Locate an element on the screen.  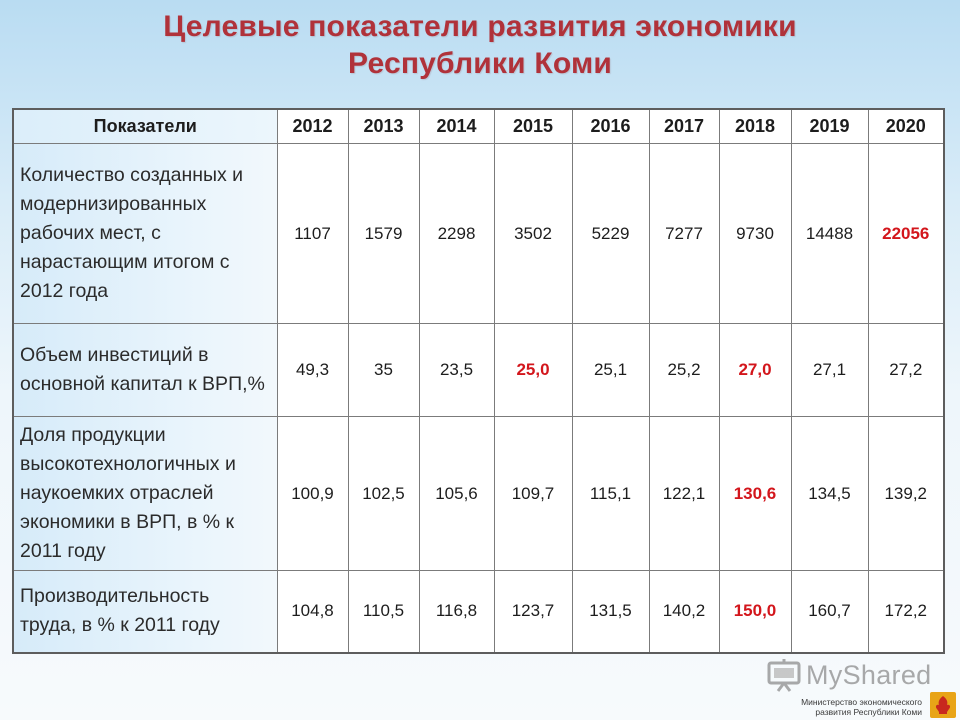
table-cell: 2298 is located at coordinates (456, 233).